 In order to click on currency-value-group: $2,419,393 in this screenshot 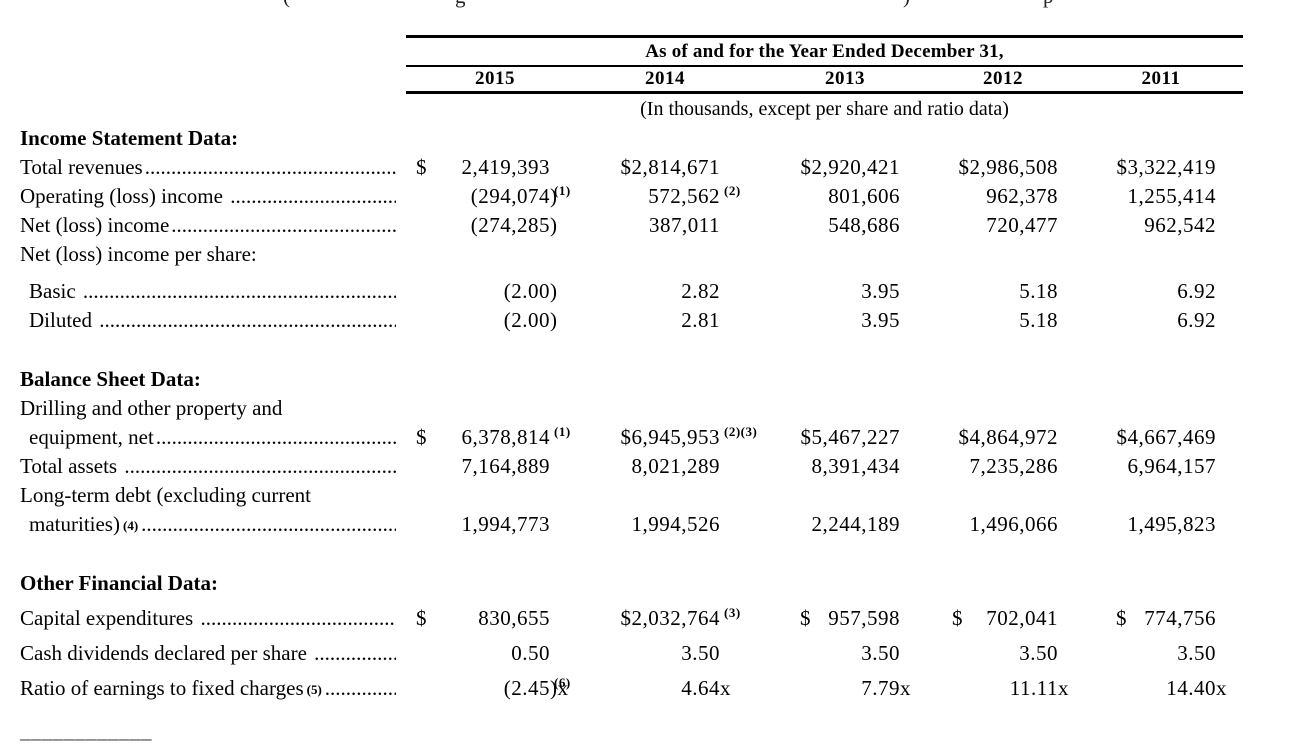, I will do `click(483, 167)`.